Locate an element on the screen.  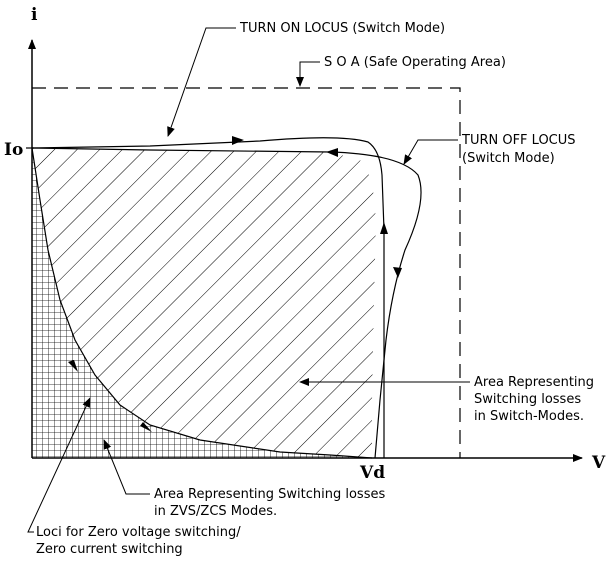
x-axis-label: V is located at coordinates (598, 463).